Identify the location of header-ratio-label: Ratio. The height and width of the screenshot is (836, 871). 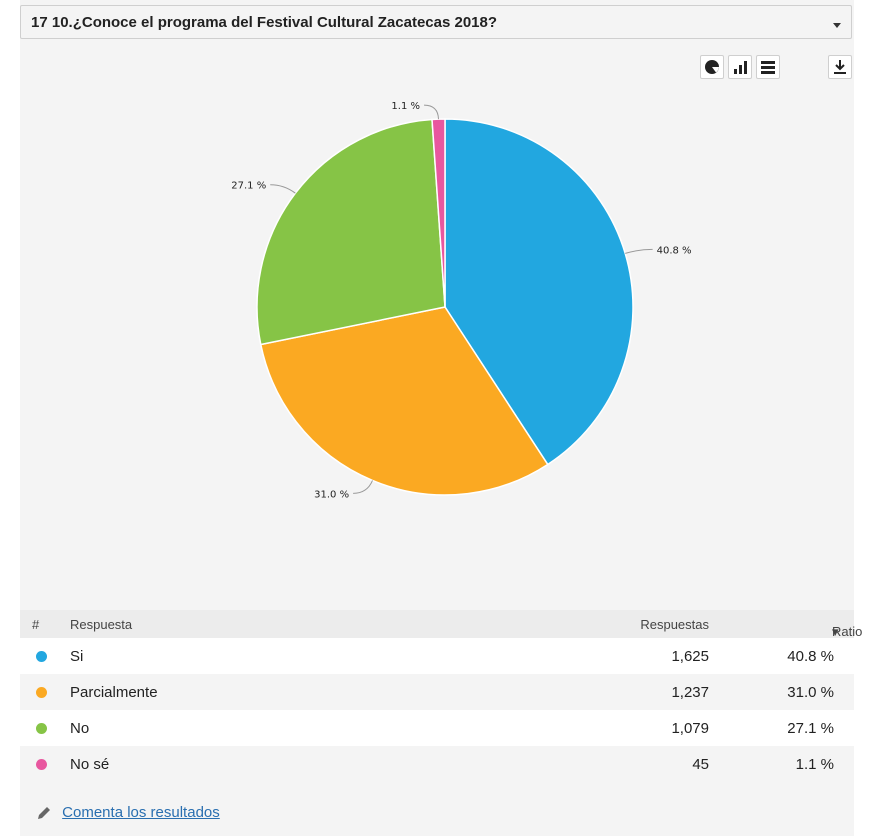
(847, 631).